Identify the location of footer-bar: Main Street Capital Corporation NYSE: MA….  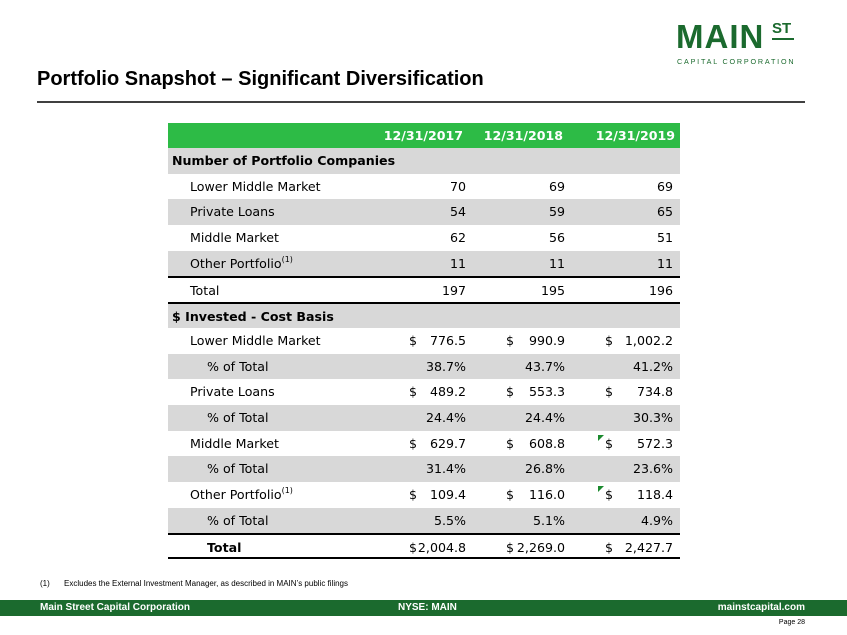
(423, 608).